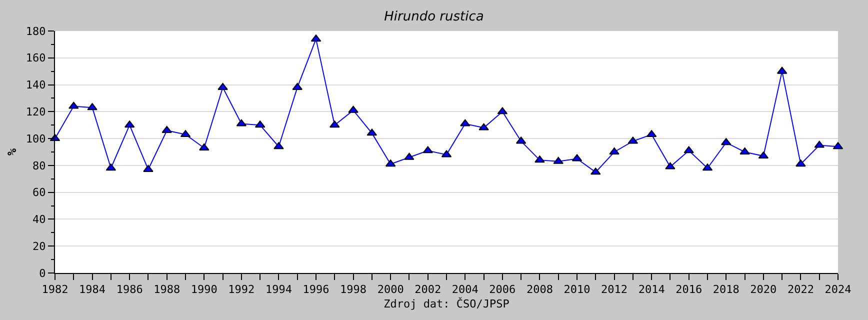  I want to click on x-tick-label: 1988, so click(167, 289).